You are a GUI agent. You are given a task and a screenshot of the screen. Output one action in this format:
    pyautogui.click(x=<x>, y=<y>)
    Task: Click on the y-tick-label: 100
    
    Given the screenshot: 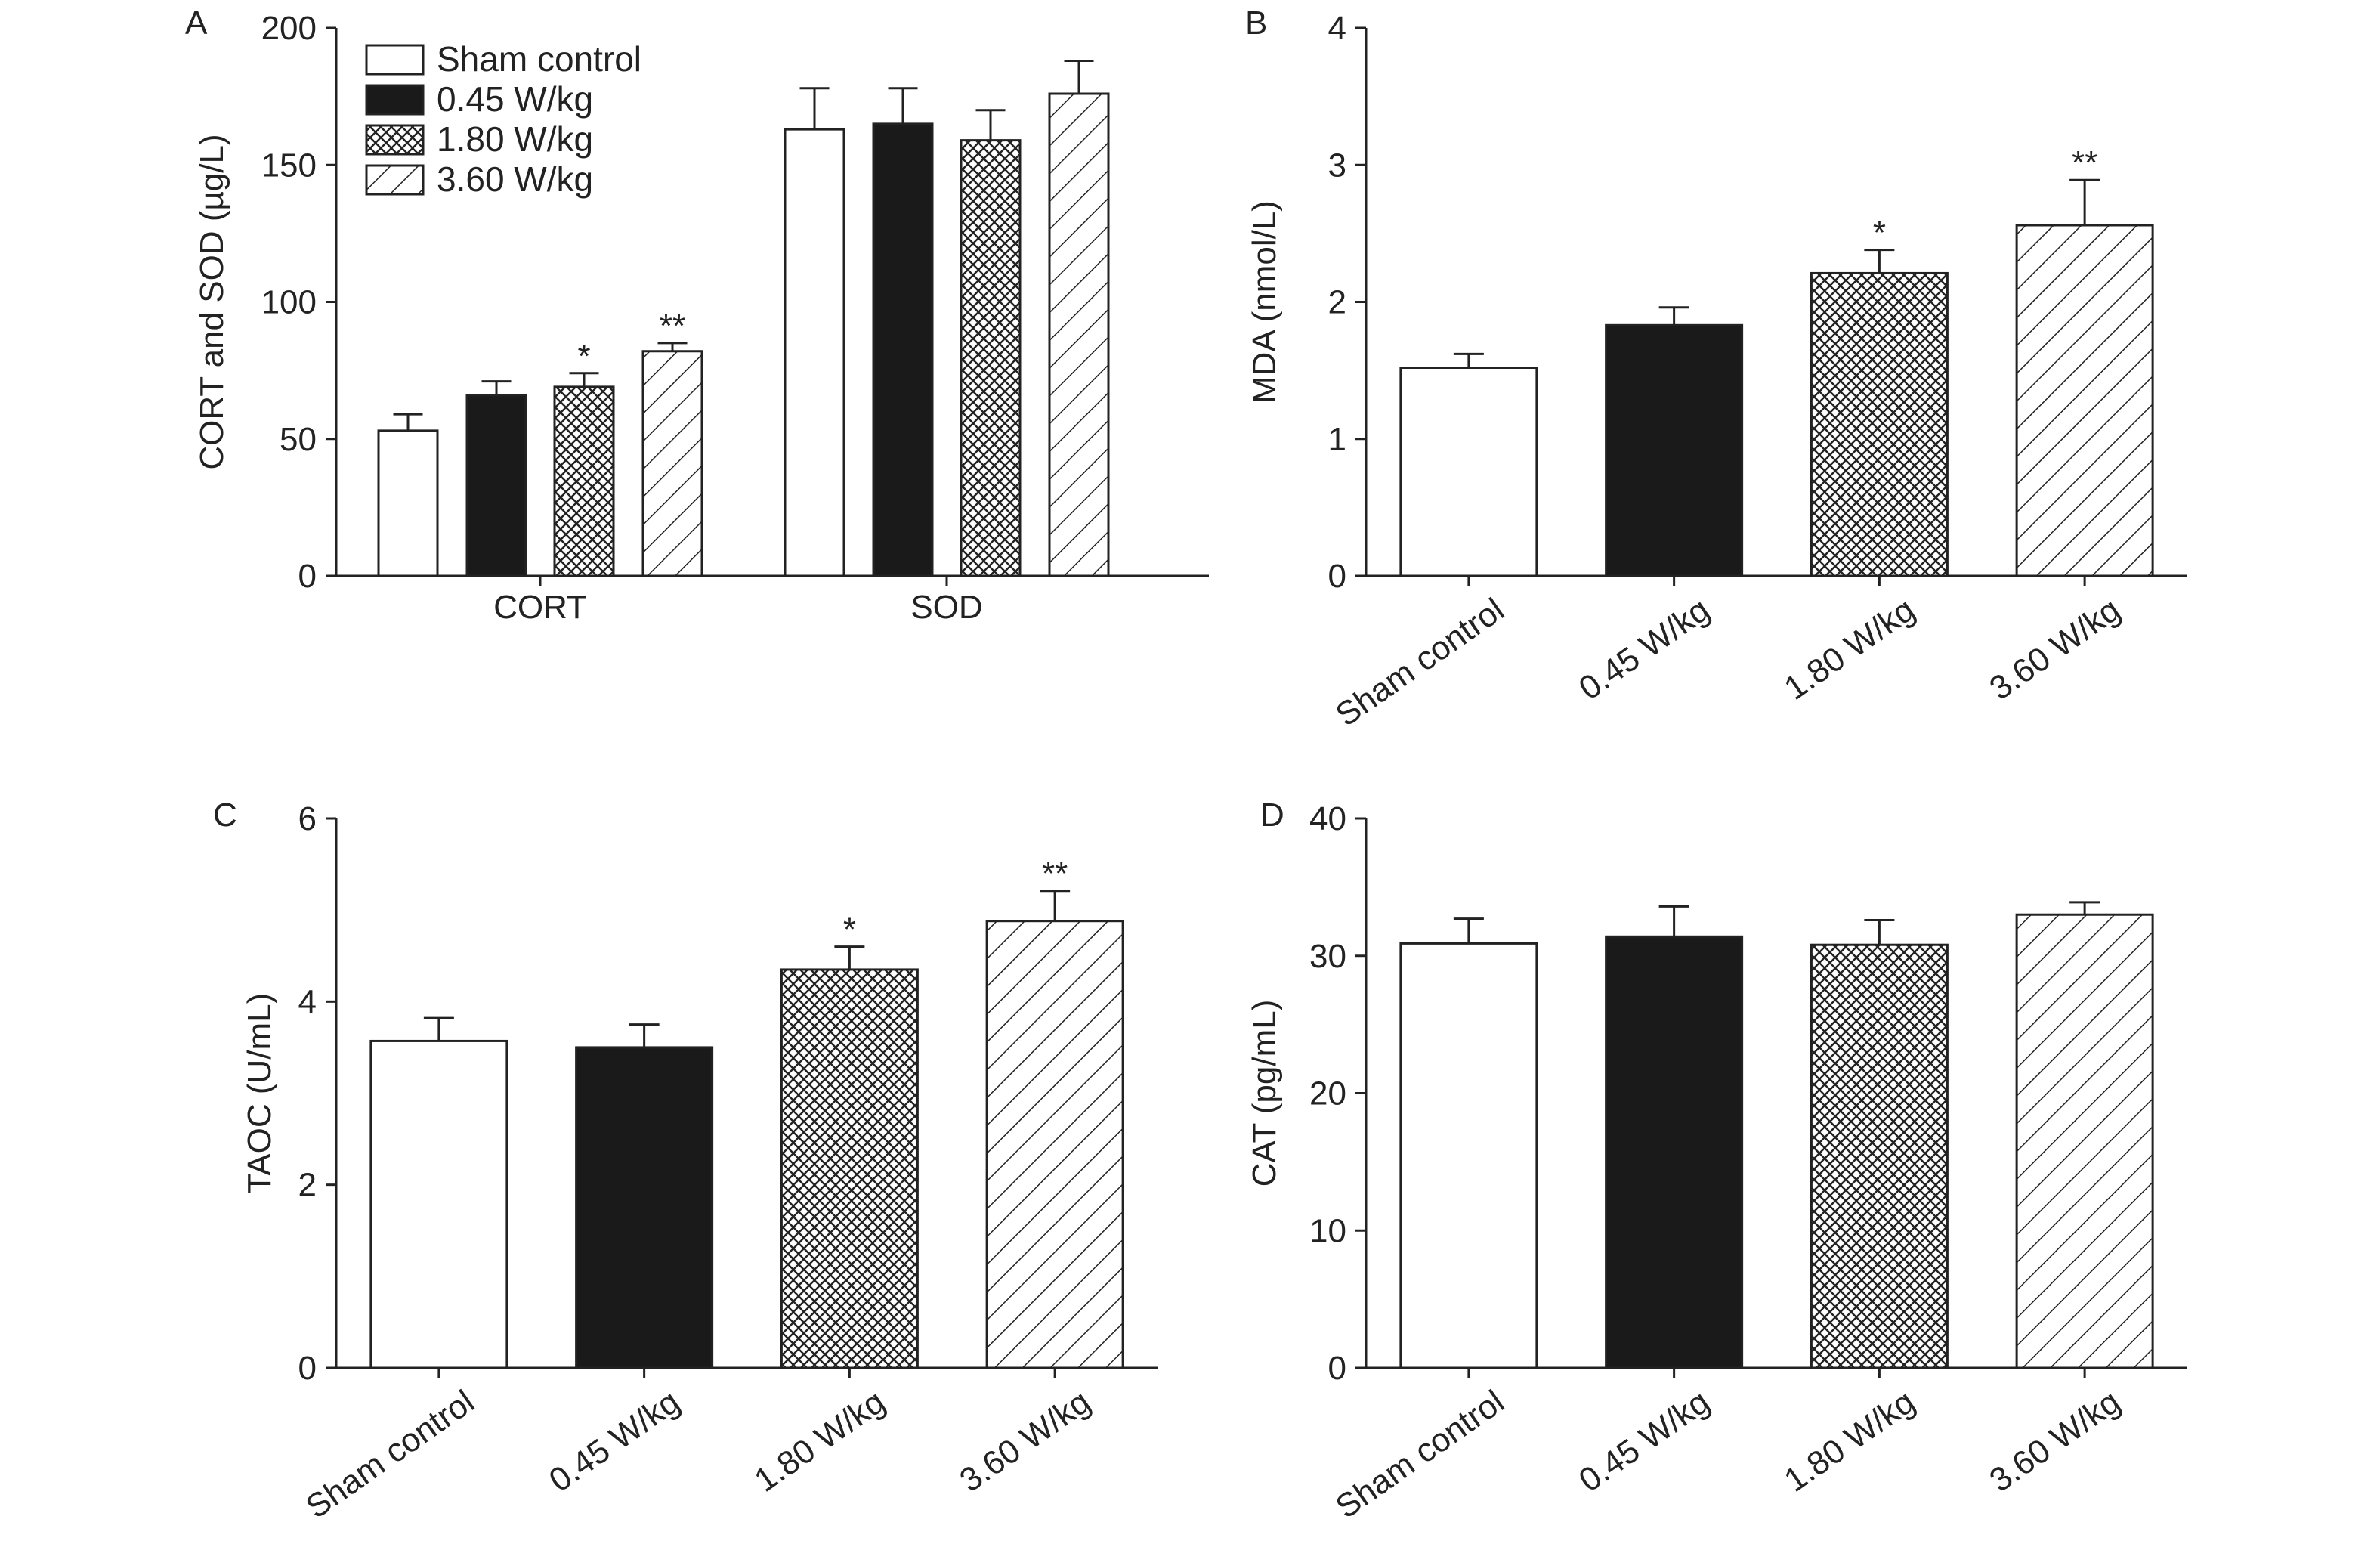 What is the action you would take?
    pyautogui.click(x=289, y=302)
    